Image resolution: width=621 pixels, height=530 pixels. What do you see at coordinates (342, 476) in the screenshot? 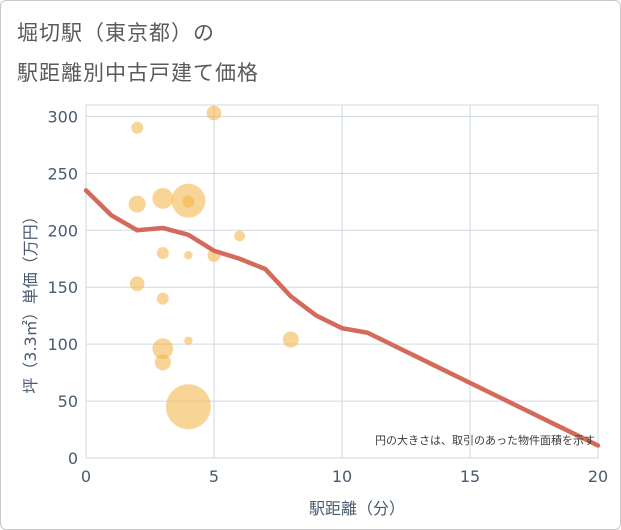
I see `x-tick-label: 10` at bounding box center [342, 476].